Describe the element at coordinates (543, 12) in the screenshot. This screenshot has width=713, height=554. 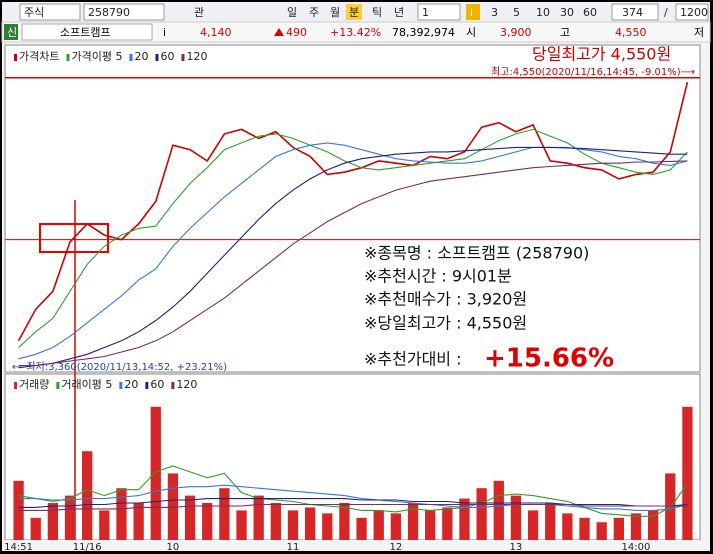
I see `toolbar-item: 10` at that location.